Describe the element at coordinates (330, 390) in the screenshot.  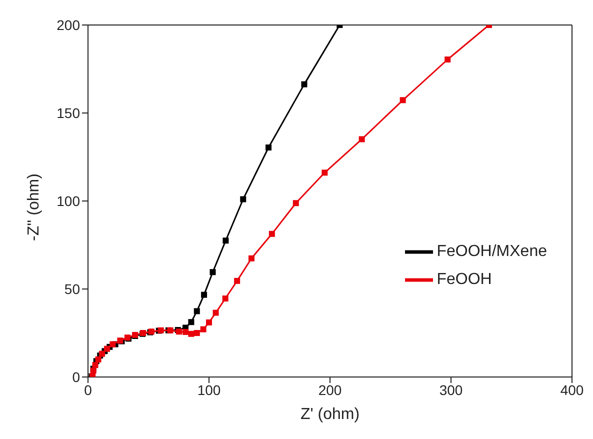
I see `x-tick-label: 200` at that location.